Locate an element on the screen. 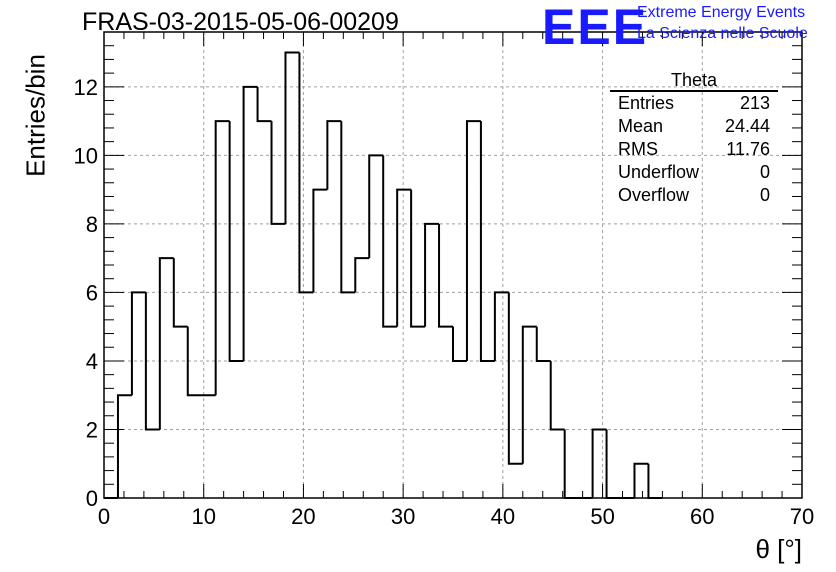 This screenshot has width=836, height=572. x-tick-label: 0 is located at coordinates (104, 516).